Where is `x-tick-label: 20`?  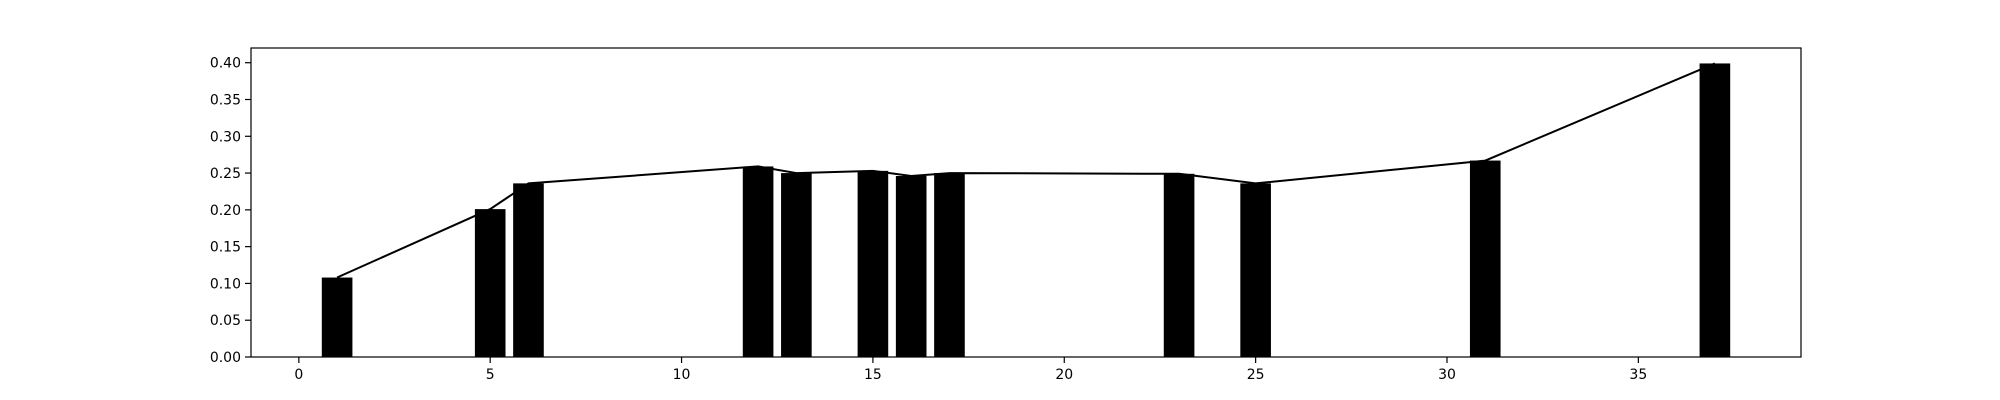
x-tick-label: 20 is located at coordinates (1064, 375).